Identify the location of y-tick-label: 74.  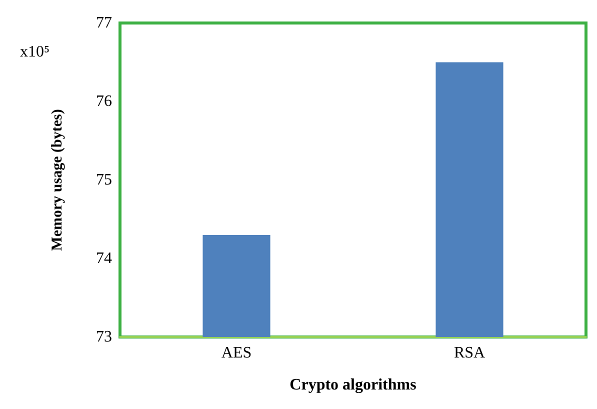
(104, 258).